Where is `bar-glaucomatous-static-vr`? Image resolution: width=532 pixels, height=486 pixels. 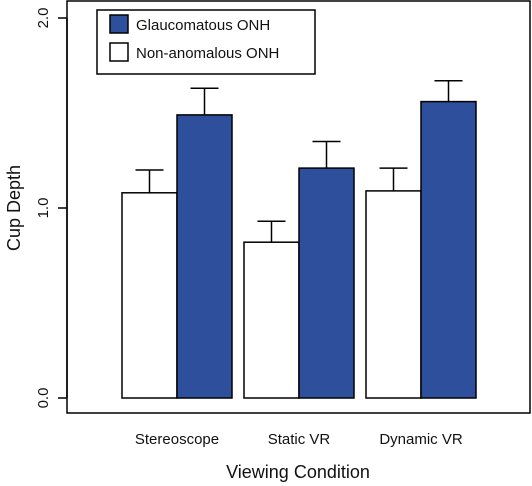 bar-glaucomatous-static-vr is located at coordinates (326, 283).